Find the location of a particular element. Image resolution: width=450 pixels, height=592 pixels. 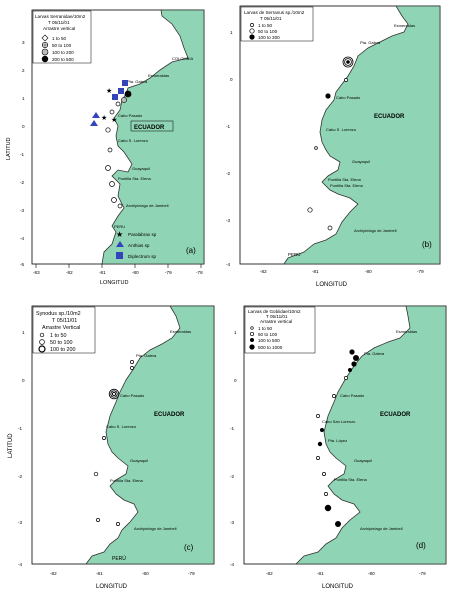

panel-letter: (b) is located at coordinates (427, 244).